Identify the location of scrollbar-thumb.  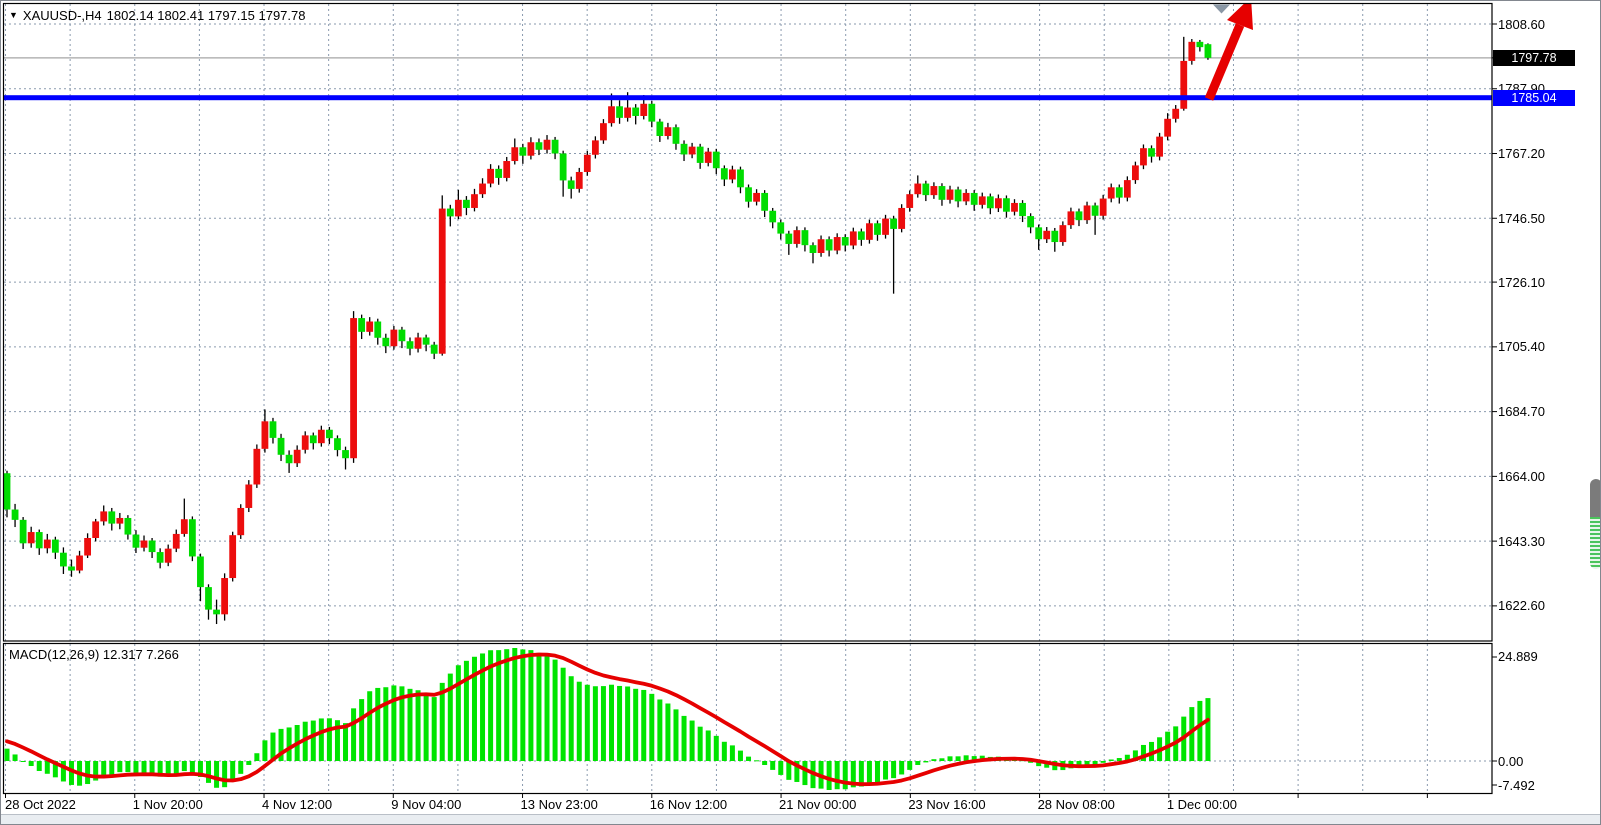
(1595, 524).